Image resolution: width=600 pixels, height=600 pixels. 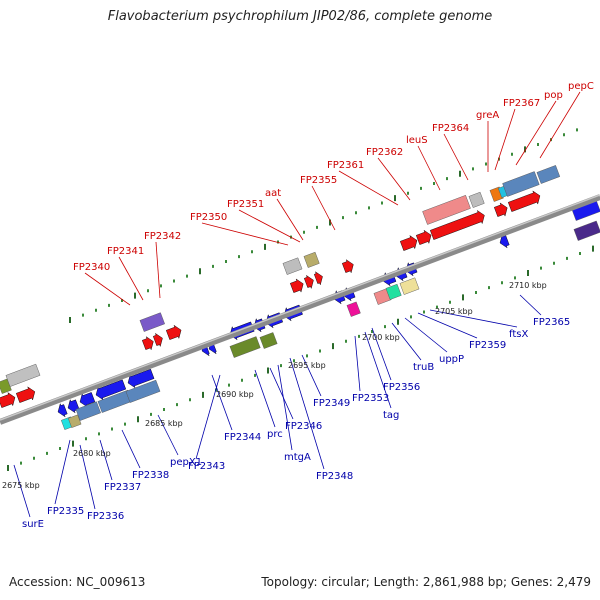 What do you see at coordinates (487, 345) in the screenshot?
I see `gene-label-lower: FP2359` at bounding box center [487, 345].